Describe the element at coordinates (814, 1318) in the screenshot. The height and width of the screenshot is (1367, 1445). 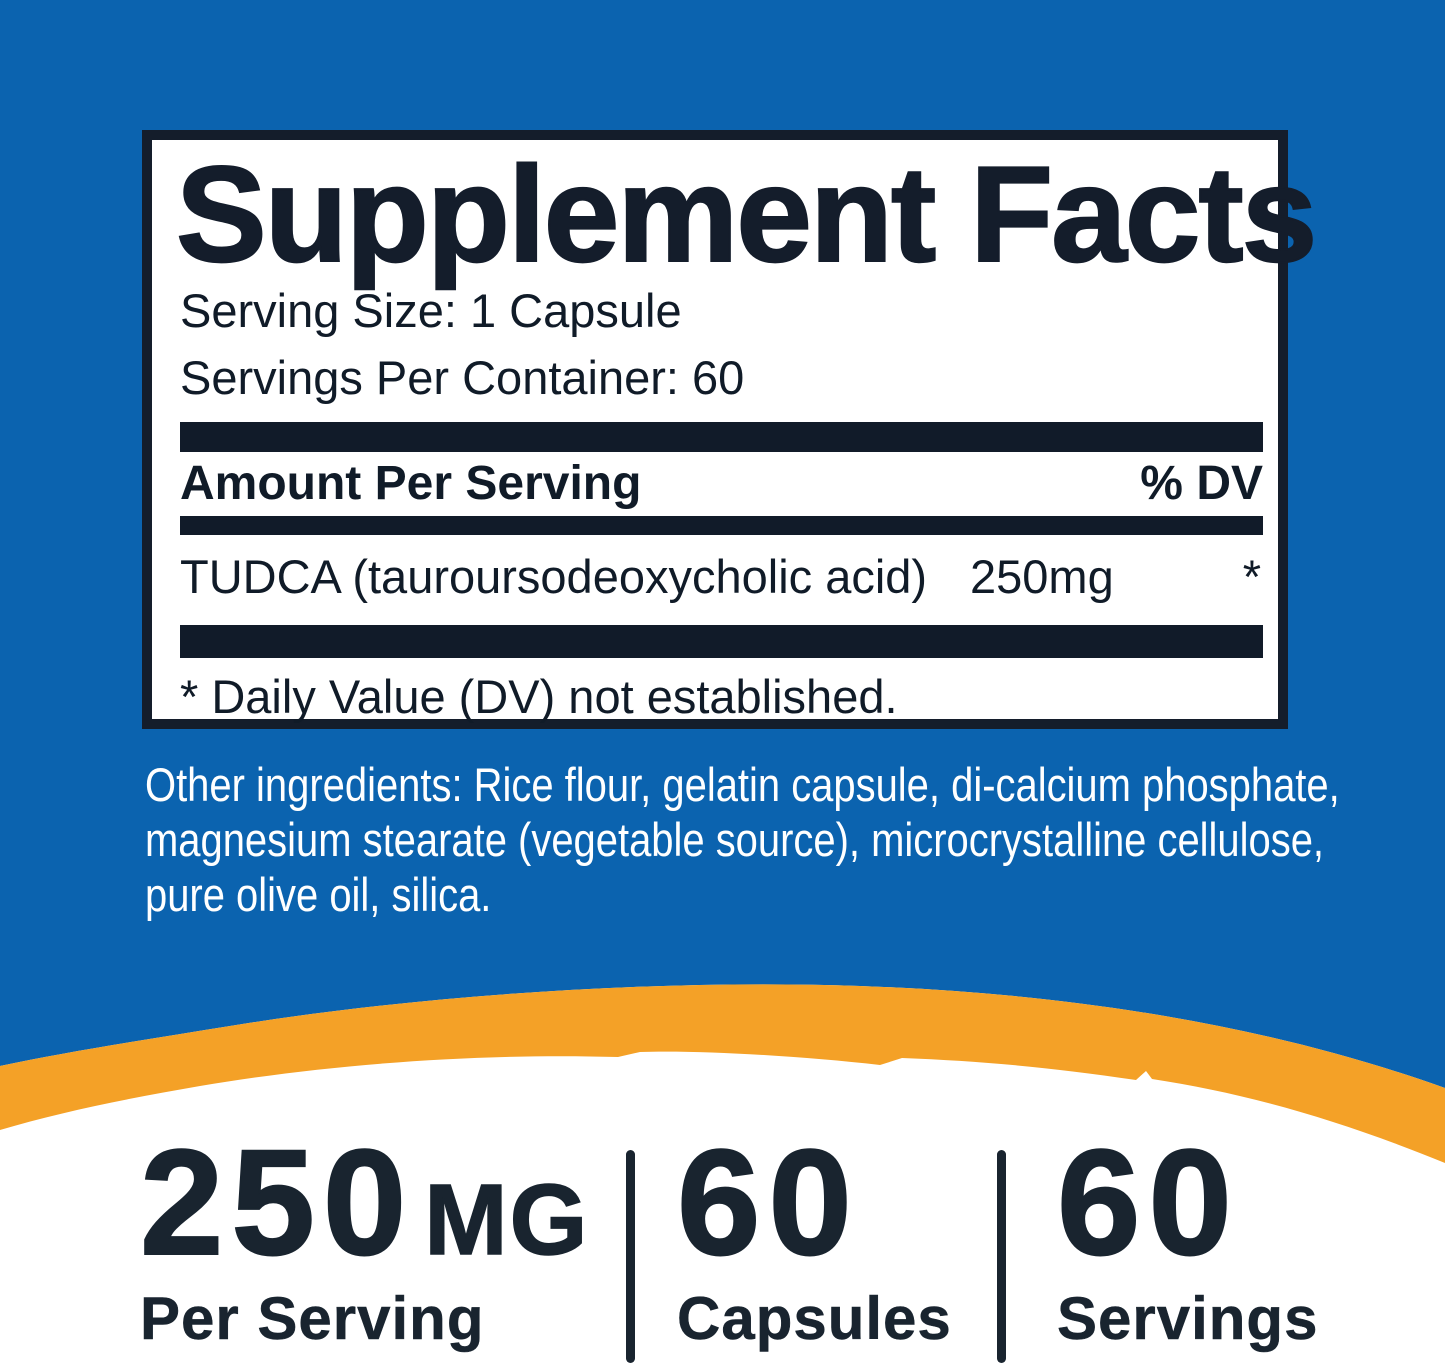
I see `stat-label: Capsules` at that location.